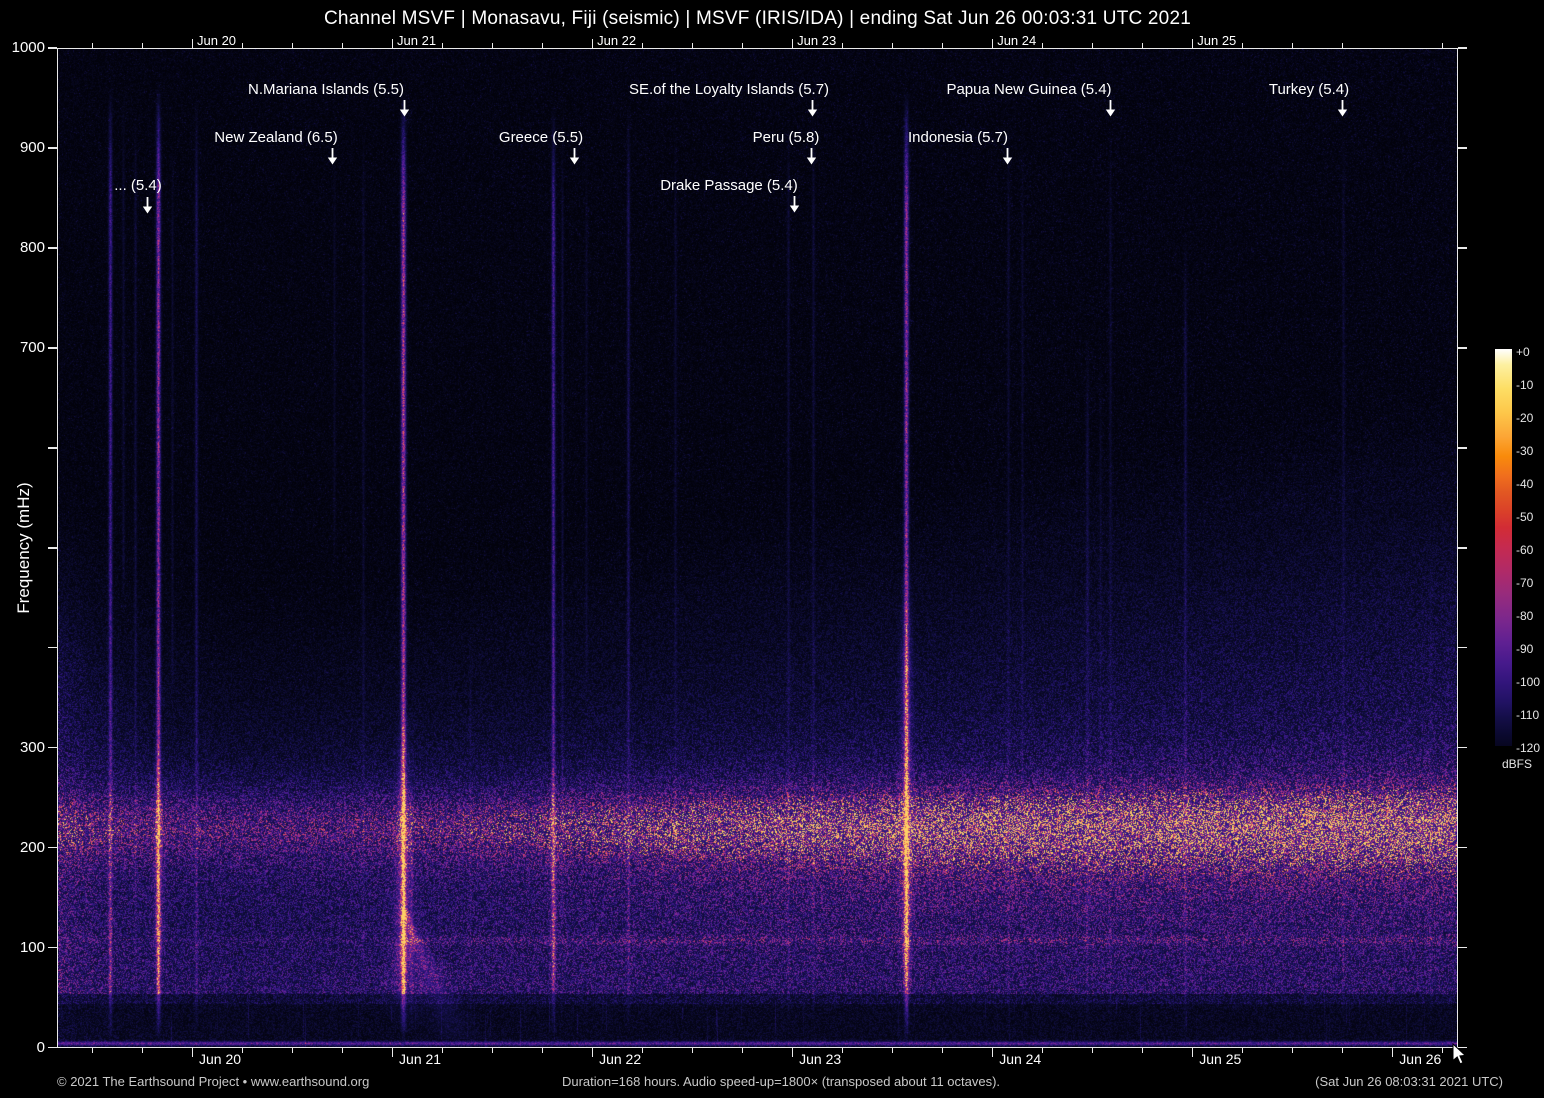 The width and height of the screenshot is (1544, 1098). I want to click on y-tick-label: 700, so click(32, 347).